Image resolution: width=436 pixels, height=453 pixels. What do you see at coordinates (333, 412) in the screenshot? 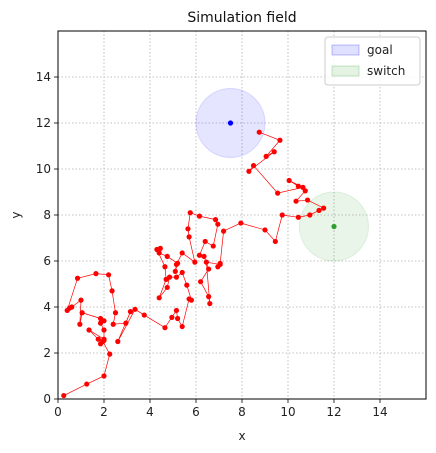
I see `x-tick-label: 12` at bounding box center [333, 412].